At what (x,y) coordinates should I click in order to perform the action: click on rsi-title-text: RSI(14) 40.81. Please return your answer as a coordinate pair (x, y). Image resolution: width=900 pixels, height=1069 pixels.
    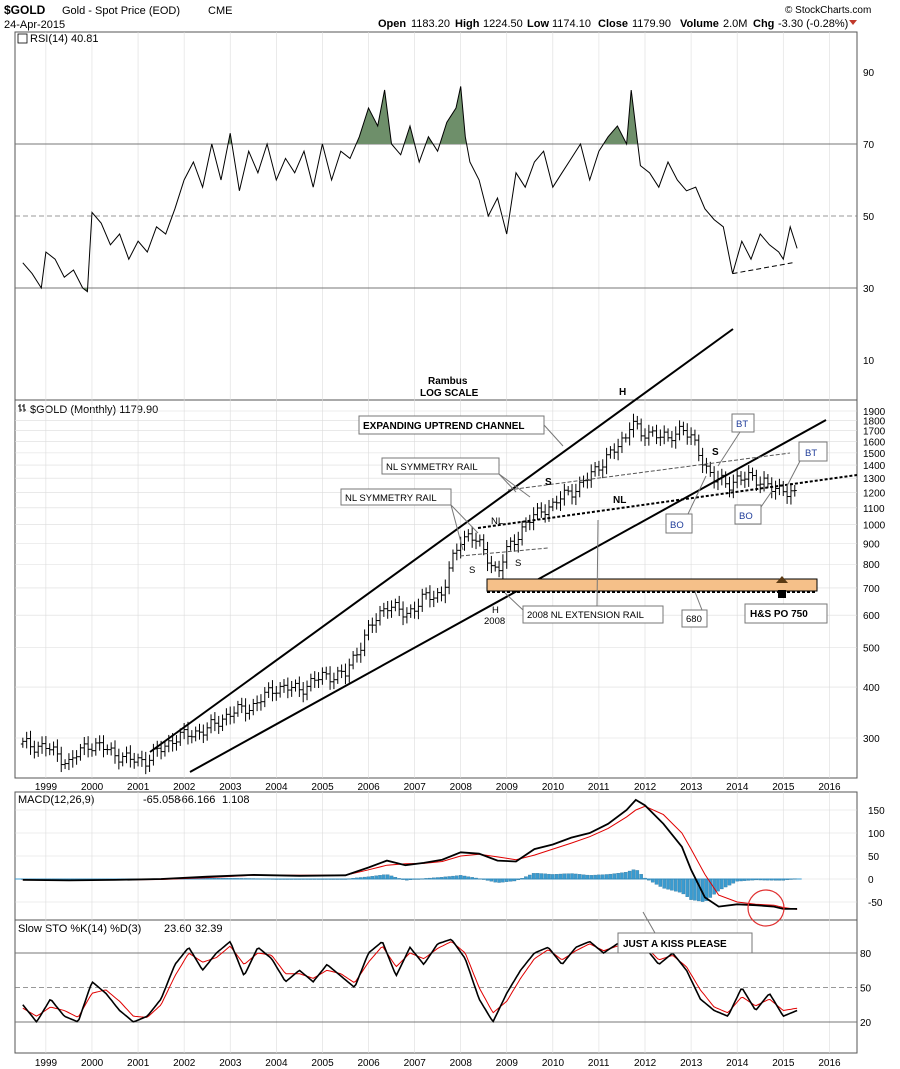
    Looking at the image, I should click on (64, 39).